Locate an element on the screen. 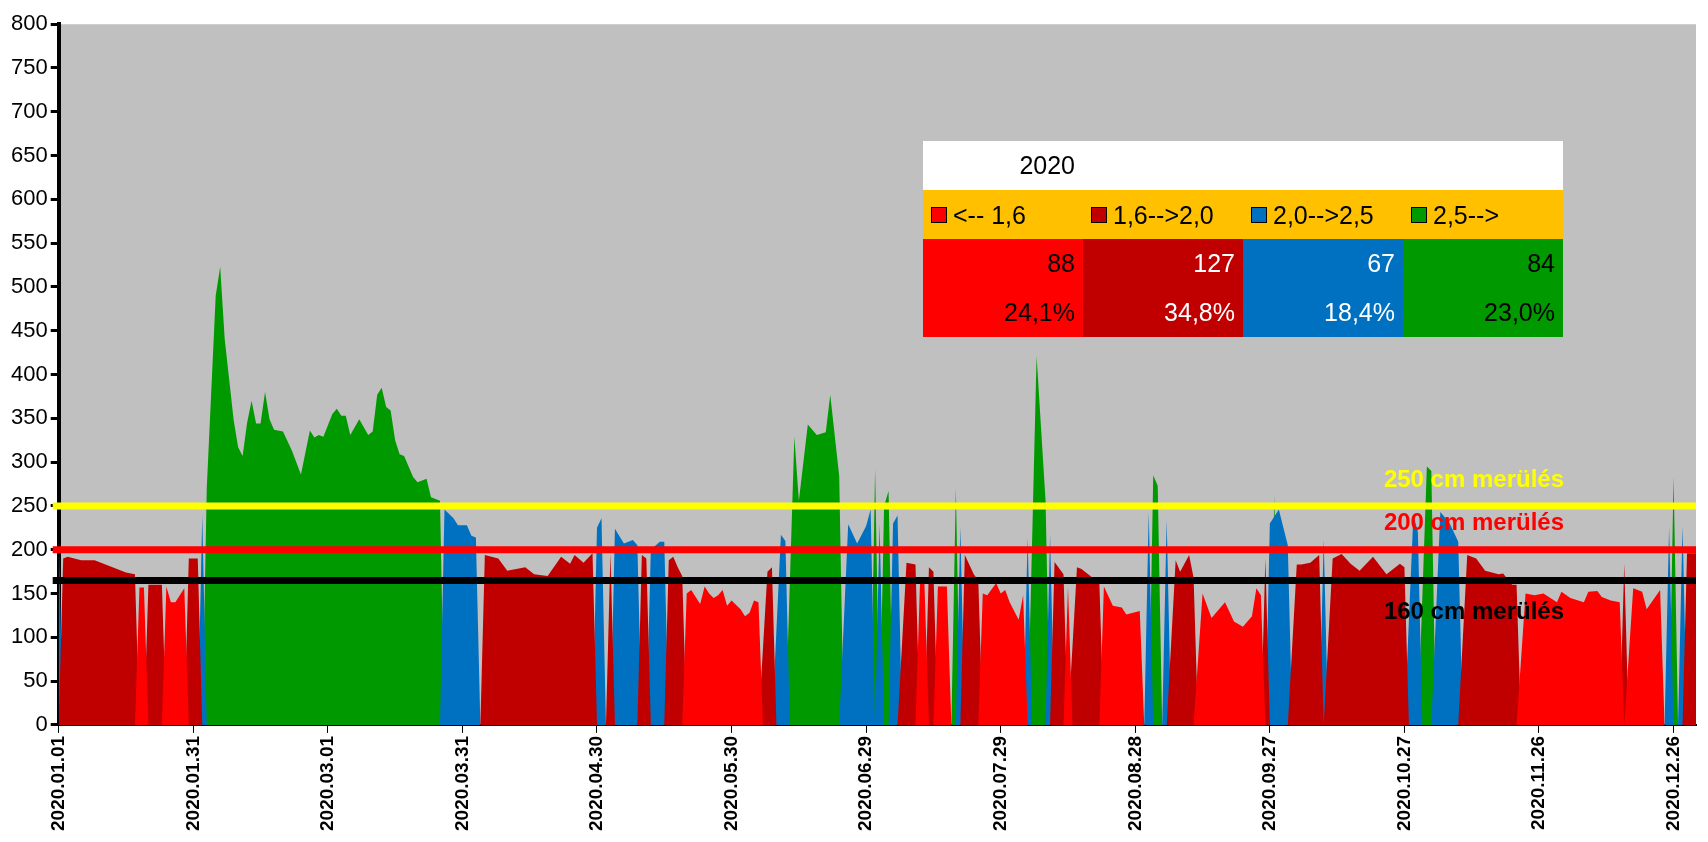 The height and width of the screenshot is (842, 1708). ref-line-label: 250 cm merülés is located at coordinates (1473, 478).